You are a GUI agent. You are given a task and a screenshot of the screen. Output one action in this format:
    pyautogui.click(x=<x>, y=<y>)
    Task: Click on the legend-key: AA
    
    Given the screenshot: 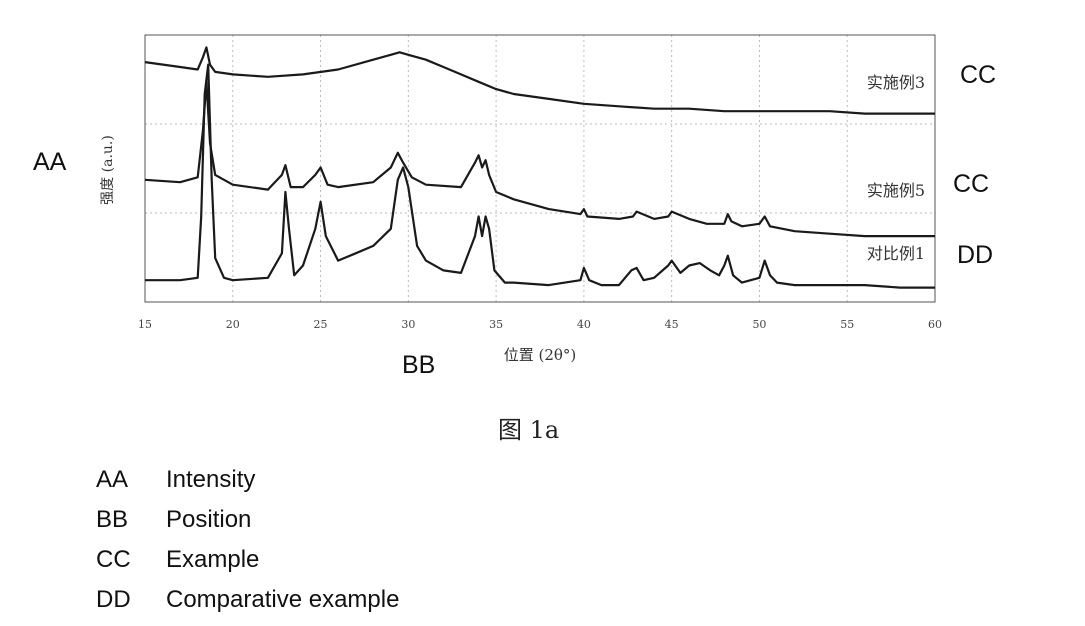 What is the action you would take?
    pyautogui.click(x=131, y=480)
    